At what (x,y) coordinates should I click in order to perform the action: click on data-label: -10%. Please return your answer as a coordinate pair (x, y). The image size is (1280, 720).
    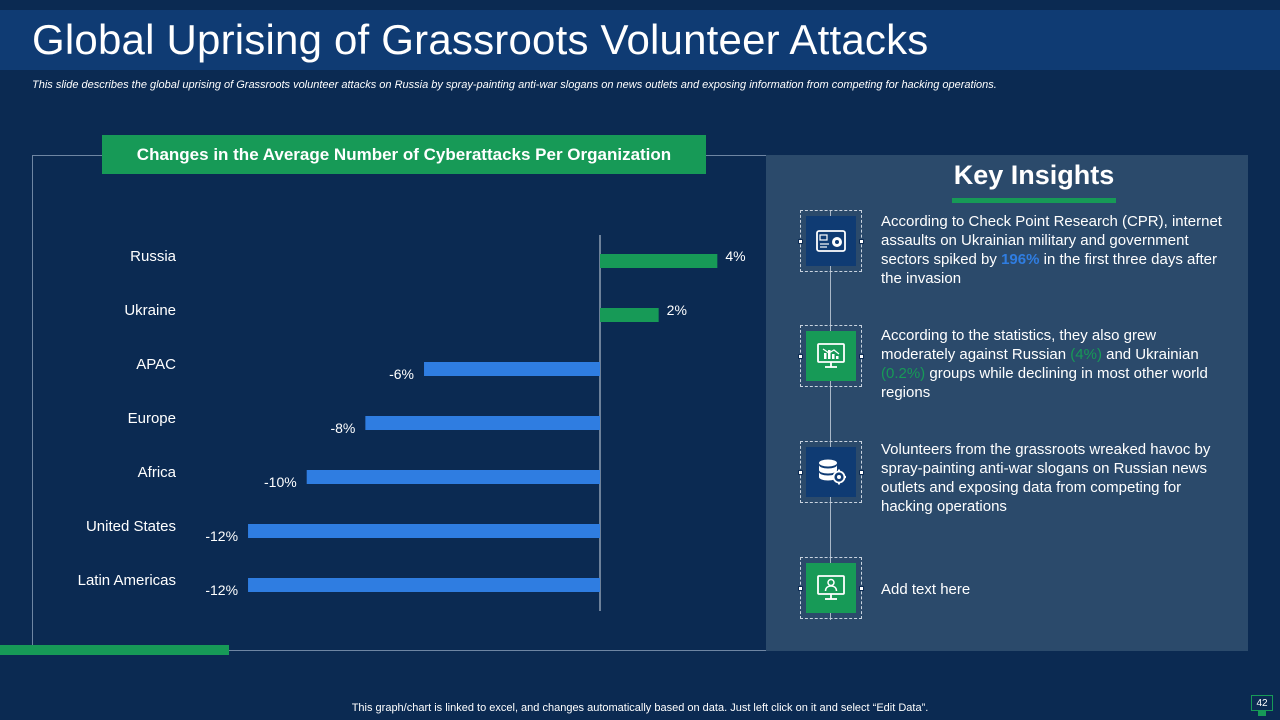
    Looking at the image, I should click on (280, 482).